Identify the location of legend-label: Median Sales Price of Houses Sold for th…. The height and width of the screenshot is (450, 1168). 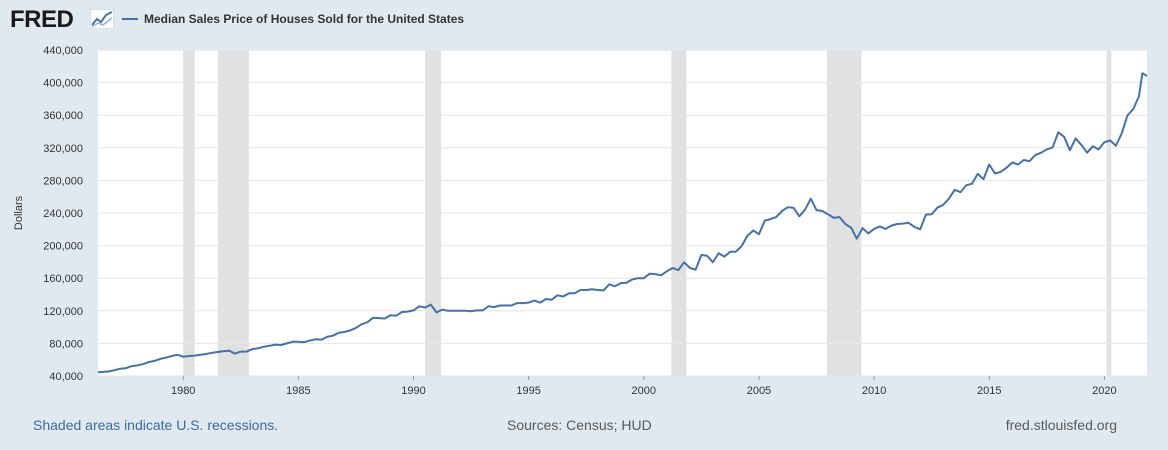
(304, 19).